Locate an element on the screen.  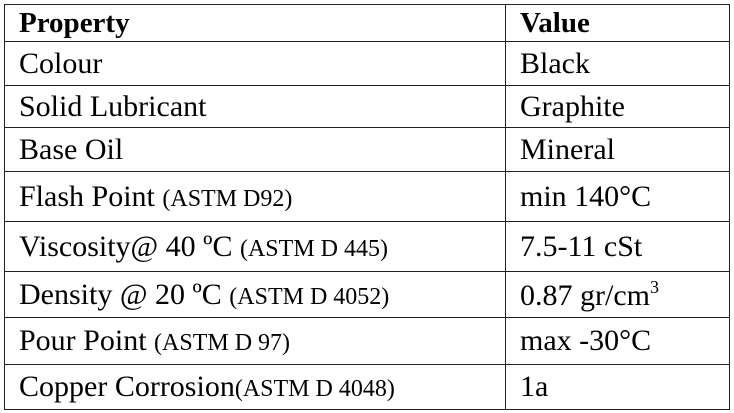
value-text: Black is located at coordinates (555, 63).